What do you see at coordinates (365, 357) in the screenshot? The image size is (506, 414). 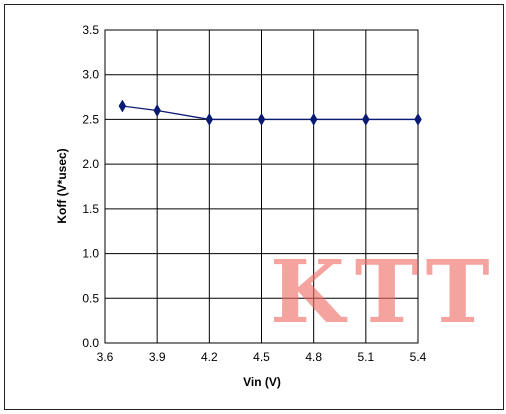 I see `x-tick-label: 5.1` at bounding box center [365, 357].